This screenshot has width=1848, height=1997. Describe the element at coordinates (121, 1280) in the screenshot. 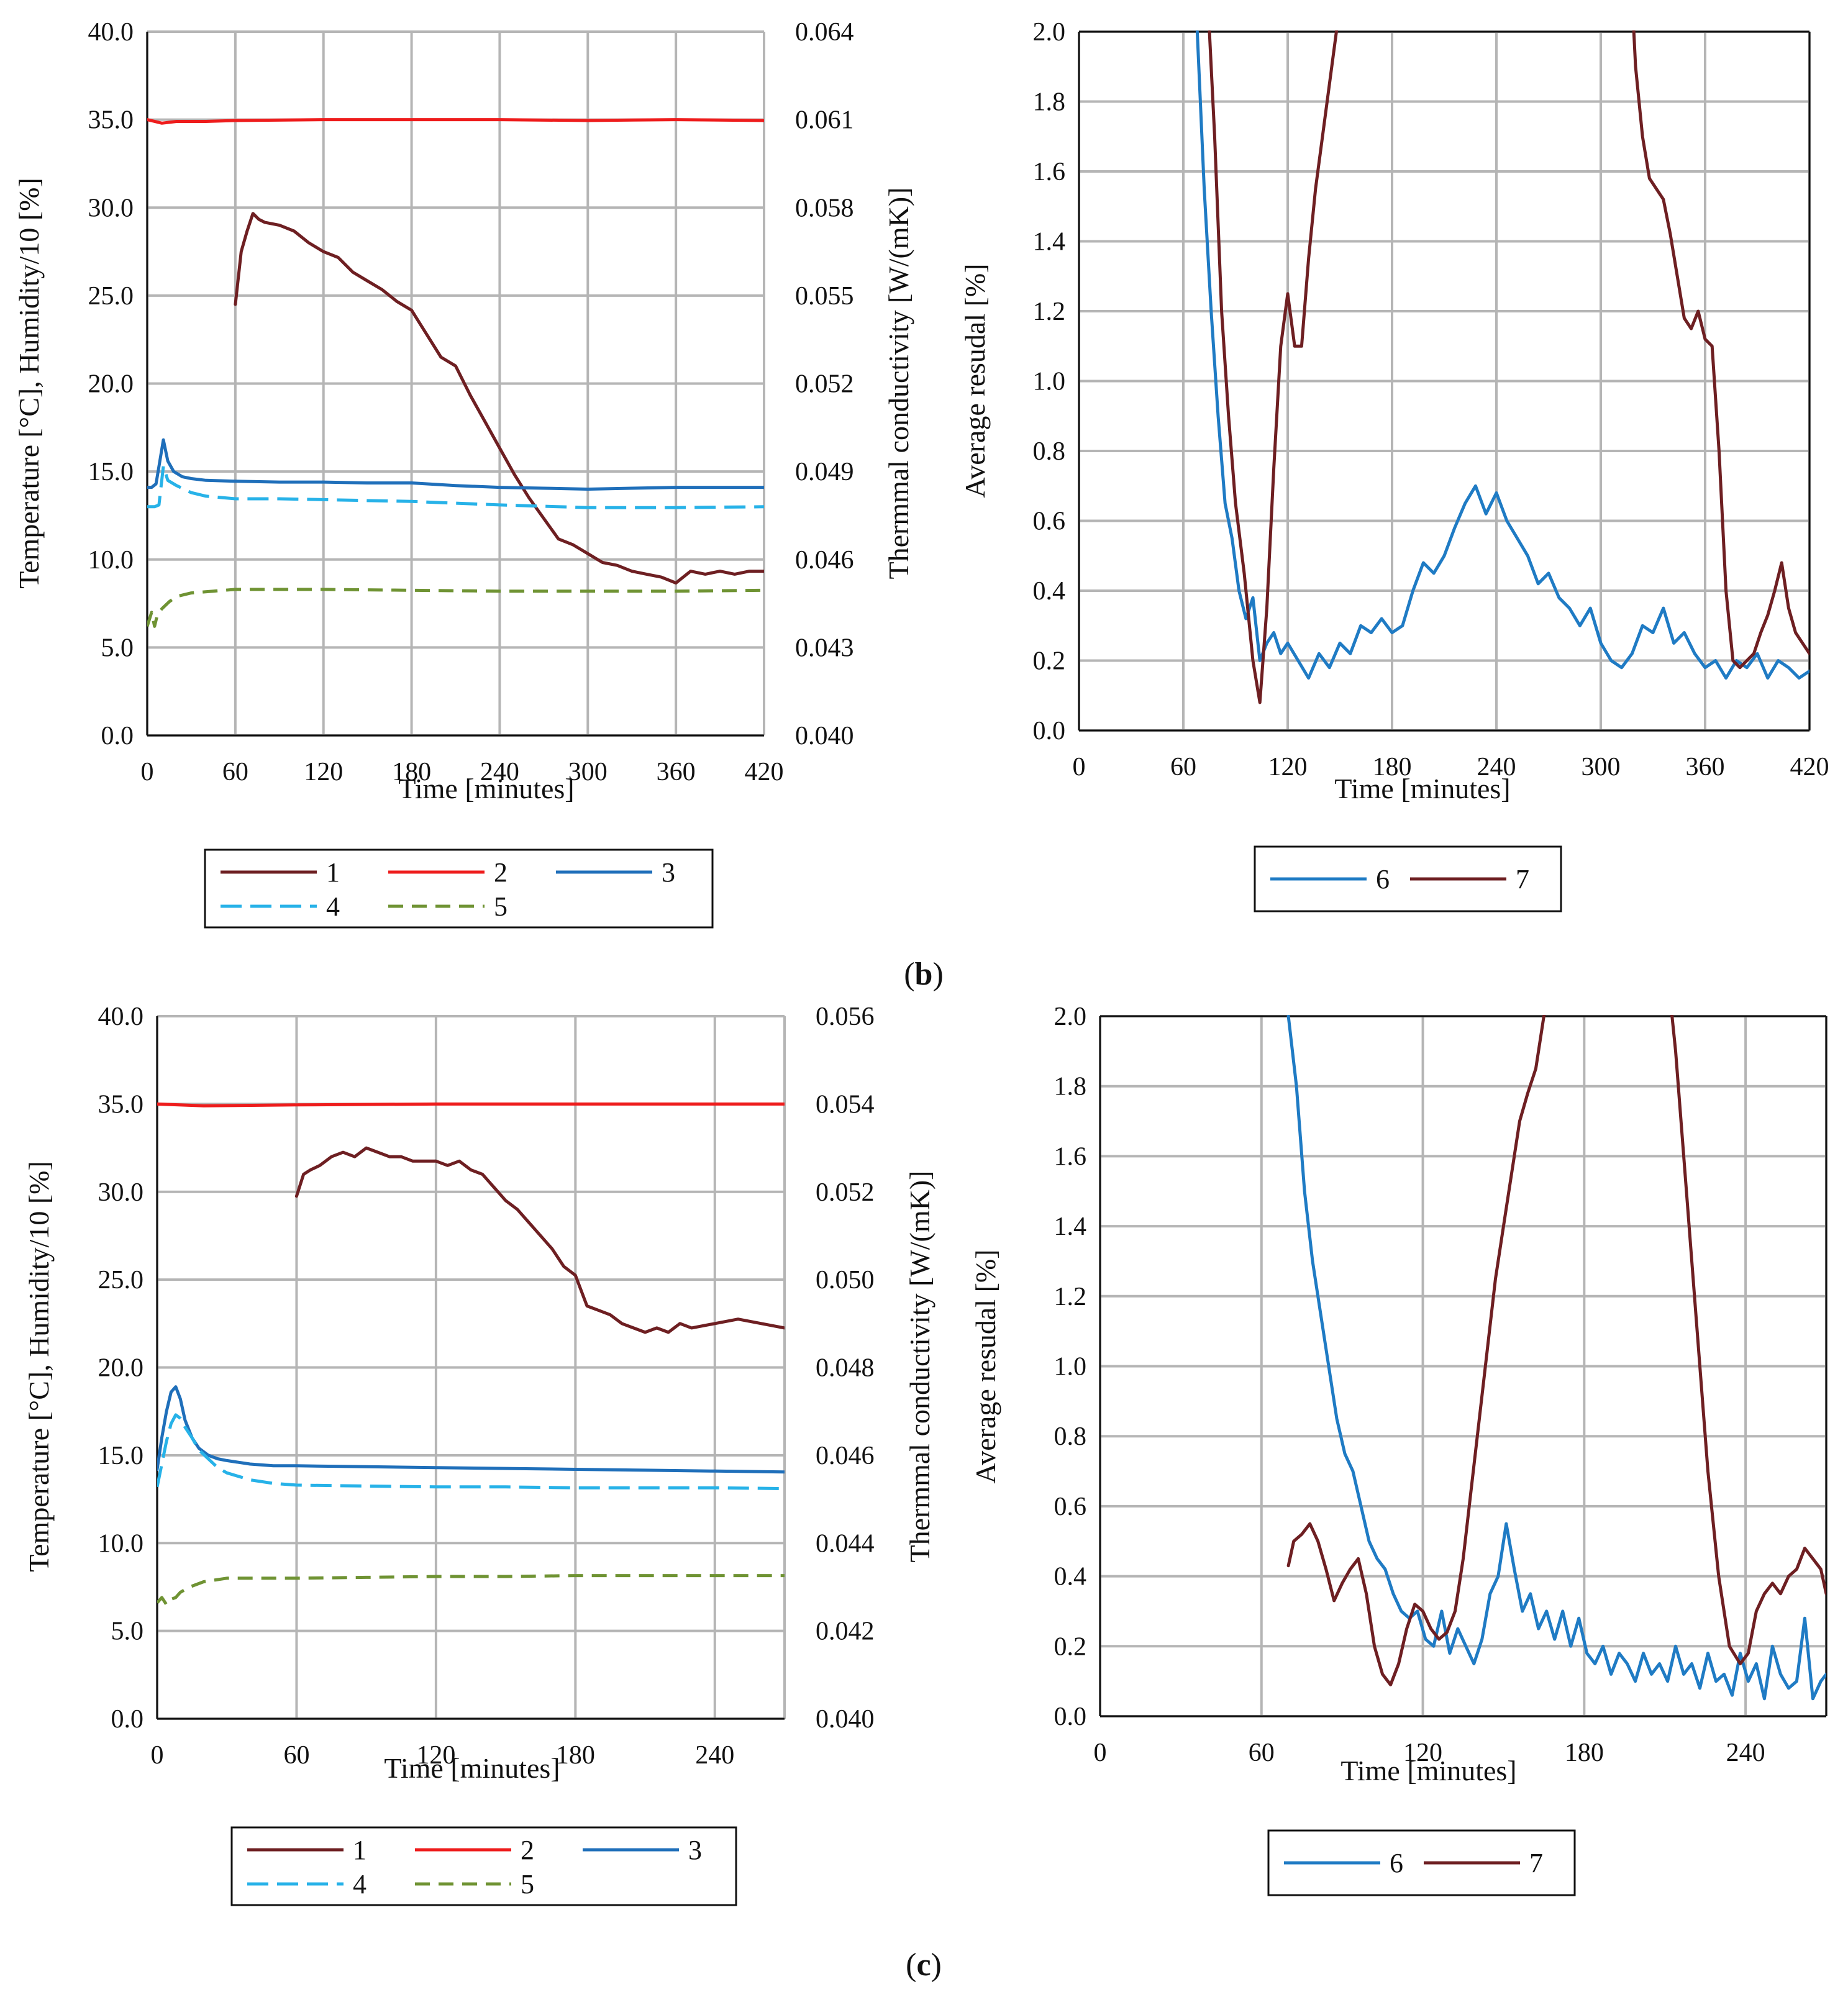

I see `c-left-ytick-label: 25.0` at that location.